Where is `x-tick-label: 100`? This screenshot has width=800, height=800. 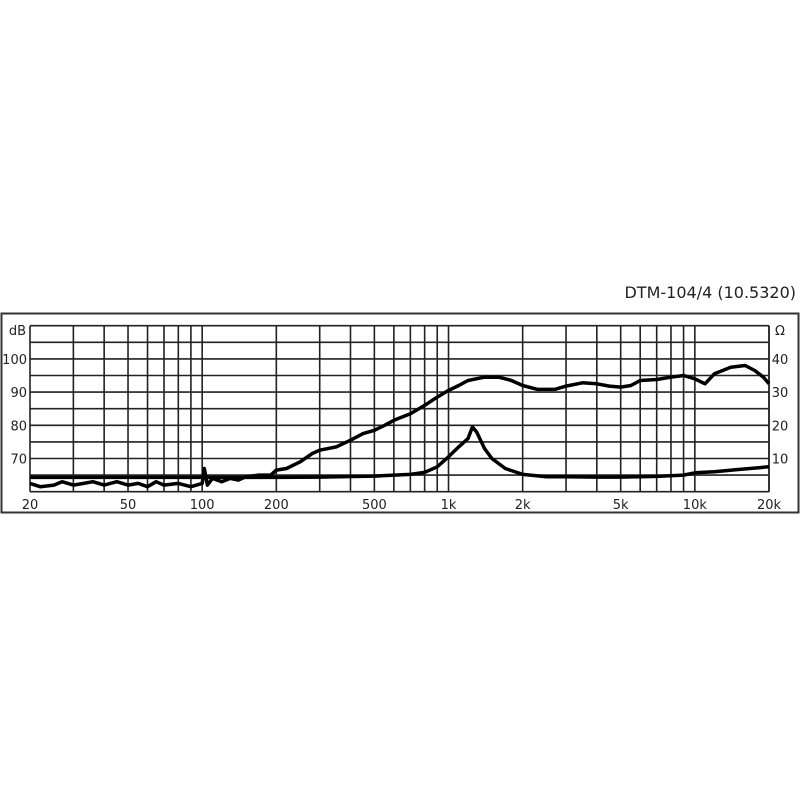
x-tick-label: 100 is located at coordinates (202, 505).